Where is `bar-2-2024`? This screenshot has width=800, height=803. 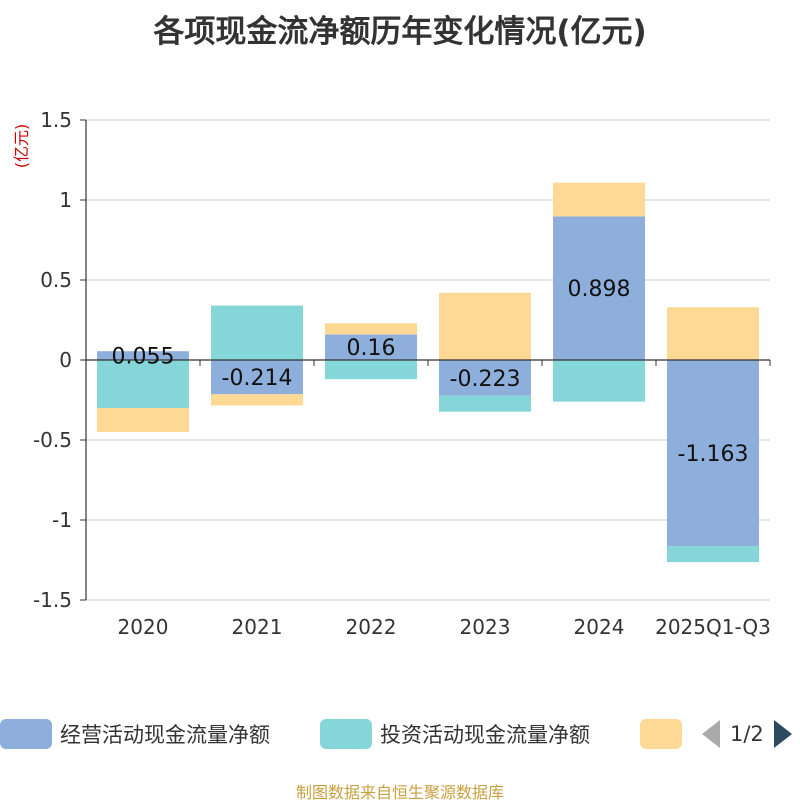
bar-2-2024 is located at coordinates (599, 381).